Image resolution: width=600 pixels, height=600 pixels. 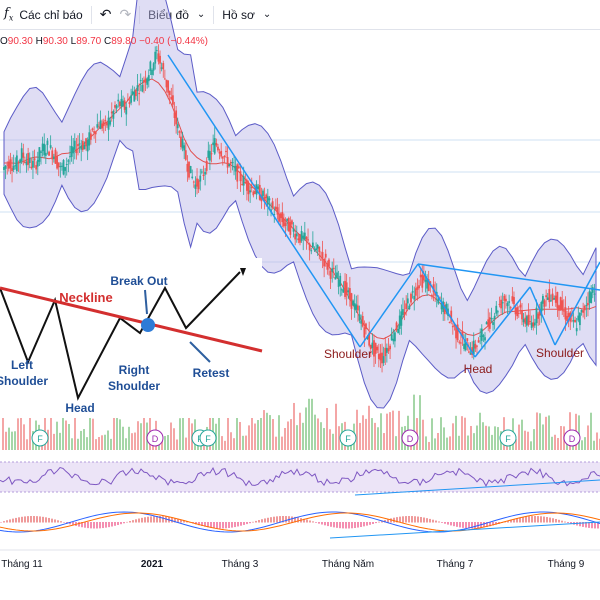 I want to click on macd-trendline, so click(x=464, y=530).